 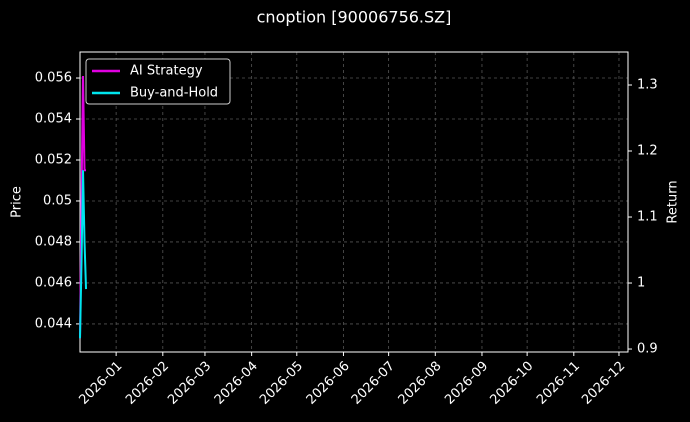 What do you see at coordinates (354, 17) in the screenshot?
I see `chart-title: cnoption [90006756.SZ]` at bounding box center [354, 17].